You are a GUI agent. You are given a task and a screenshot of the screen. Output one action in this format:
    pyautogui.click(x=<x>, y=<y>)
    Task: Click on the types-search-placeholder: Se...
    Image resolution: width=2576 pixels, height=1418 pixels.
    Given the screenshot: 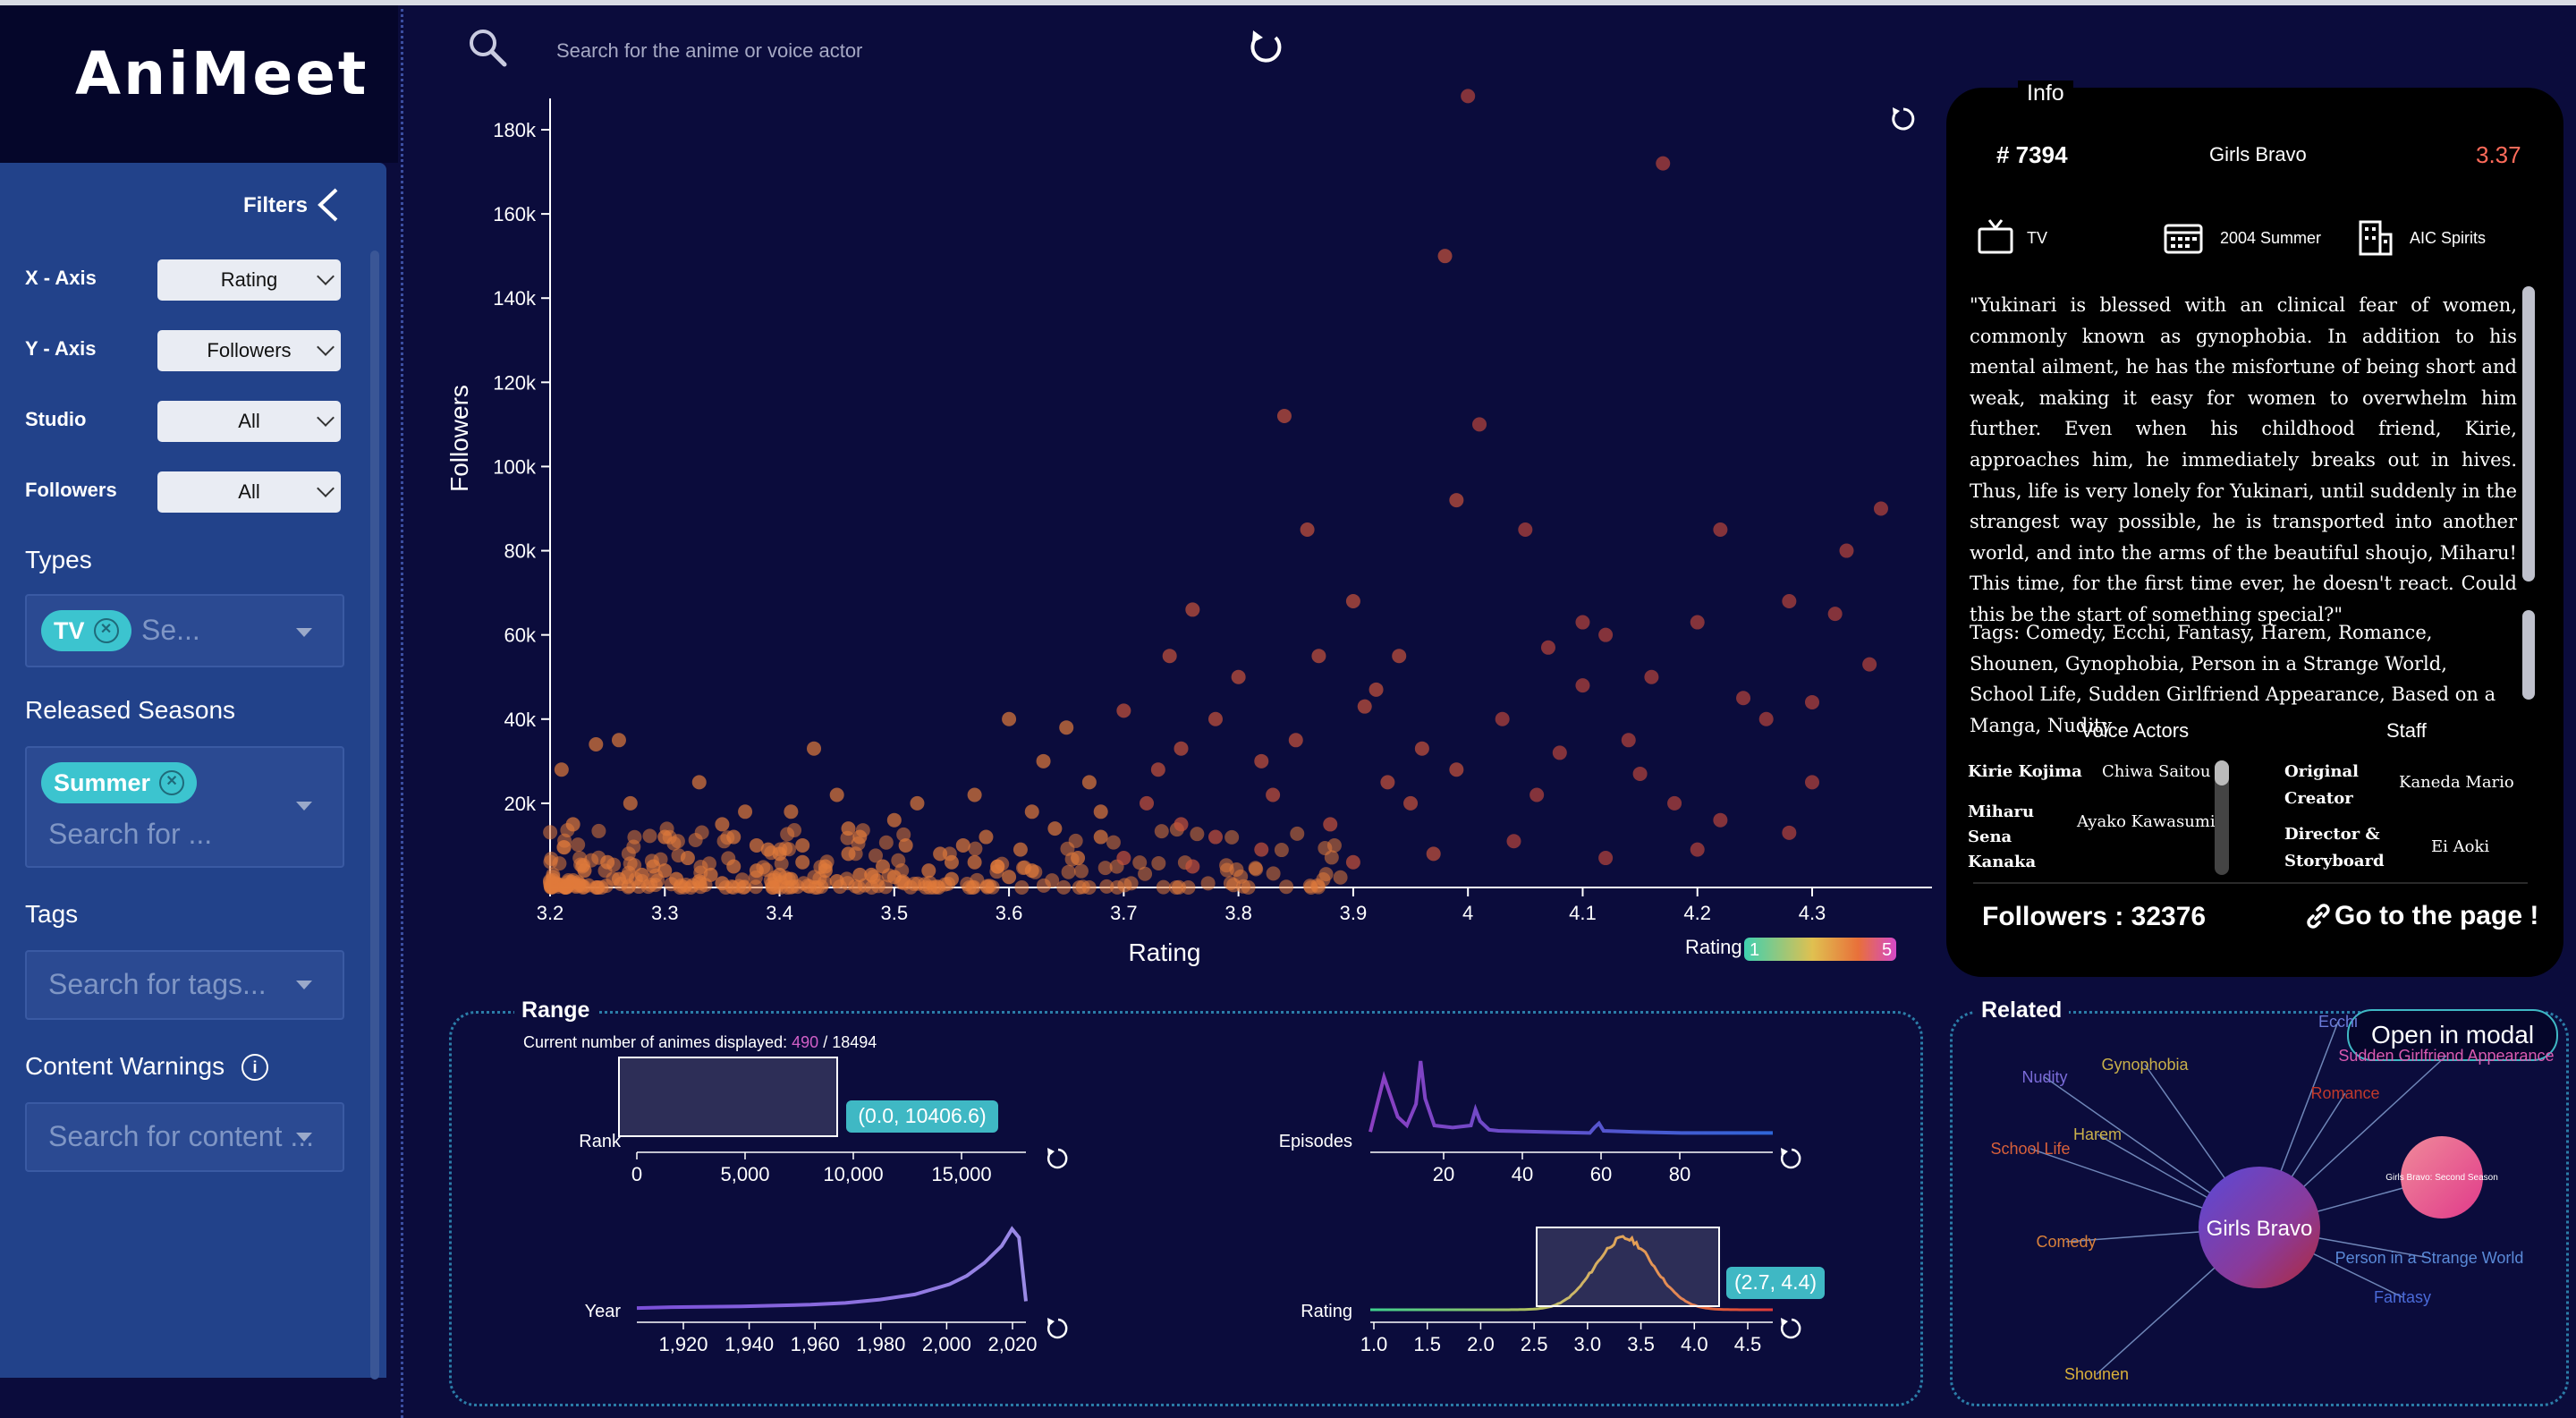 What is the action you would take?
    pyautogui.click(x=170, y=630)
    